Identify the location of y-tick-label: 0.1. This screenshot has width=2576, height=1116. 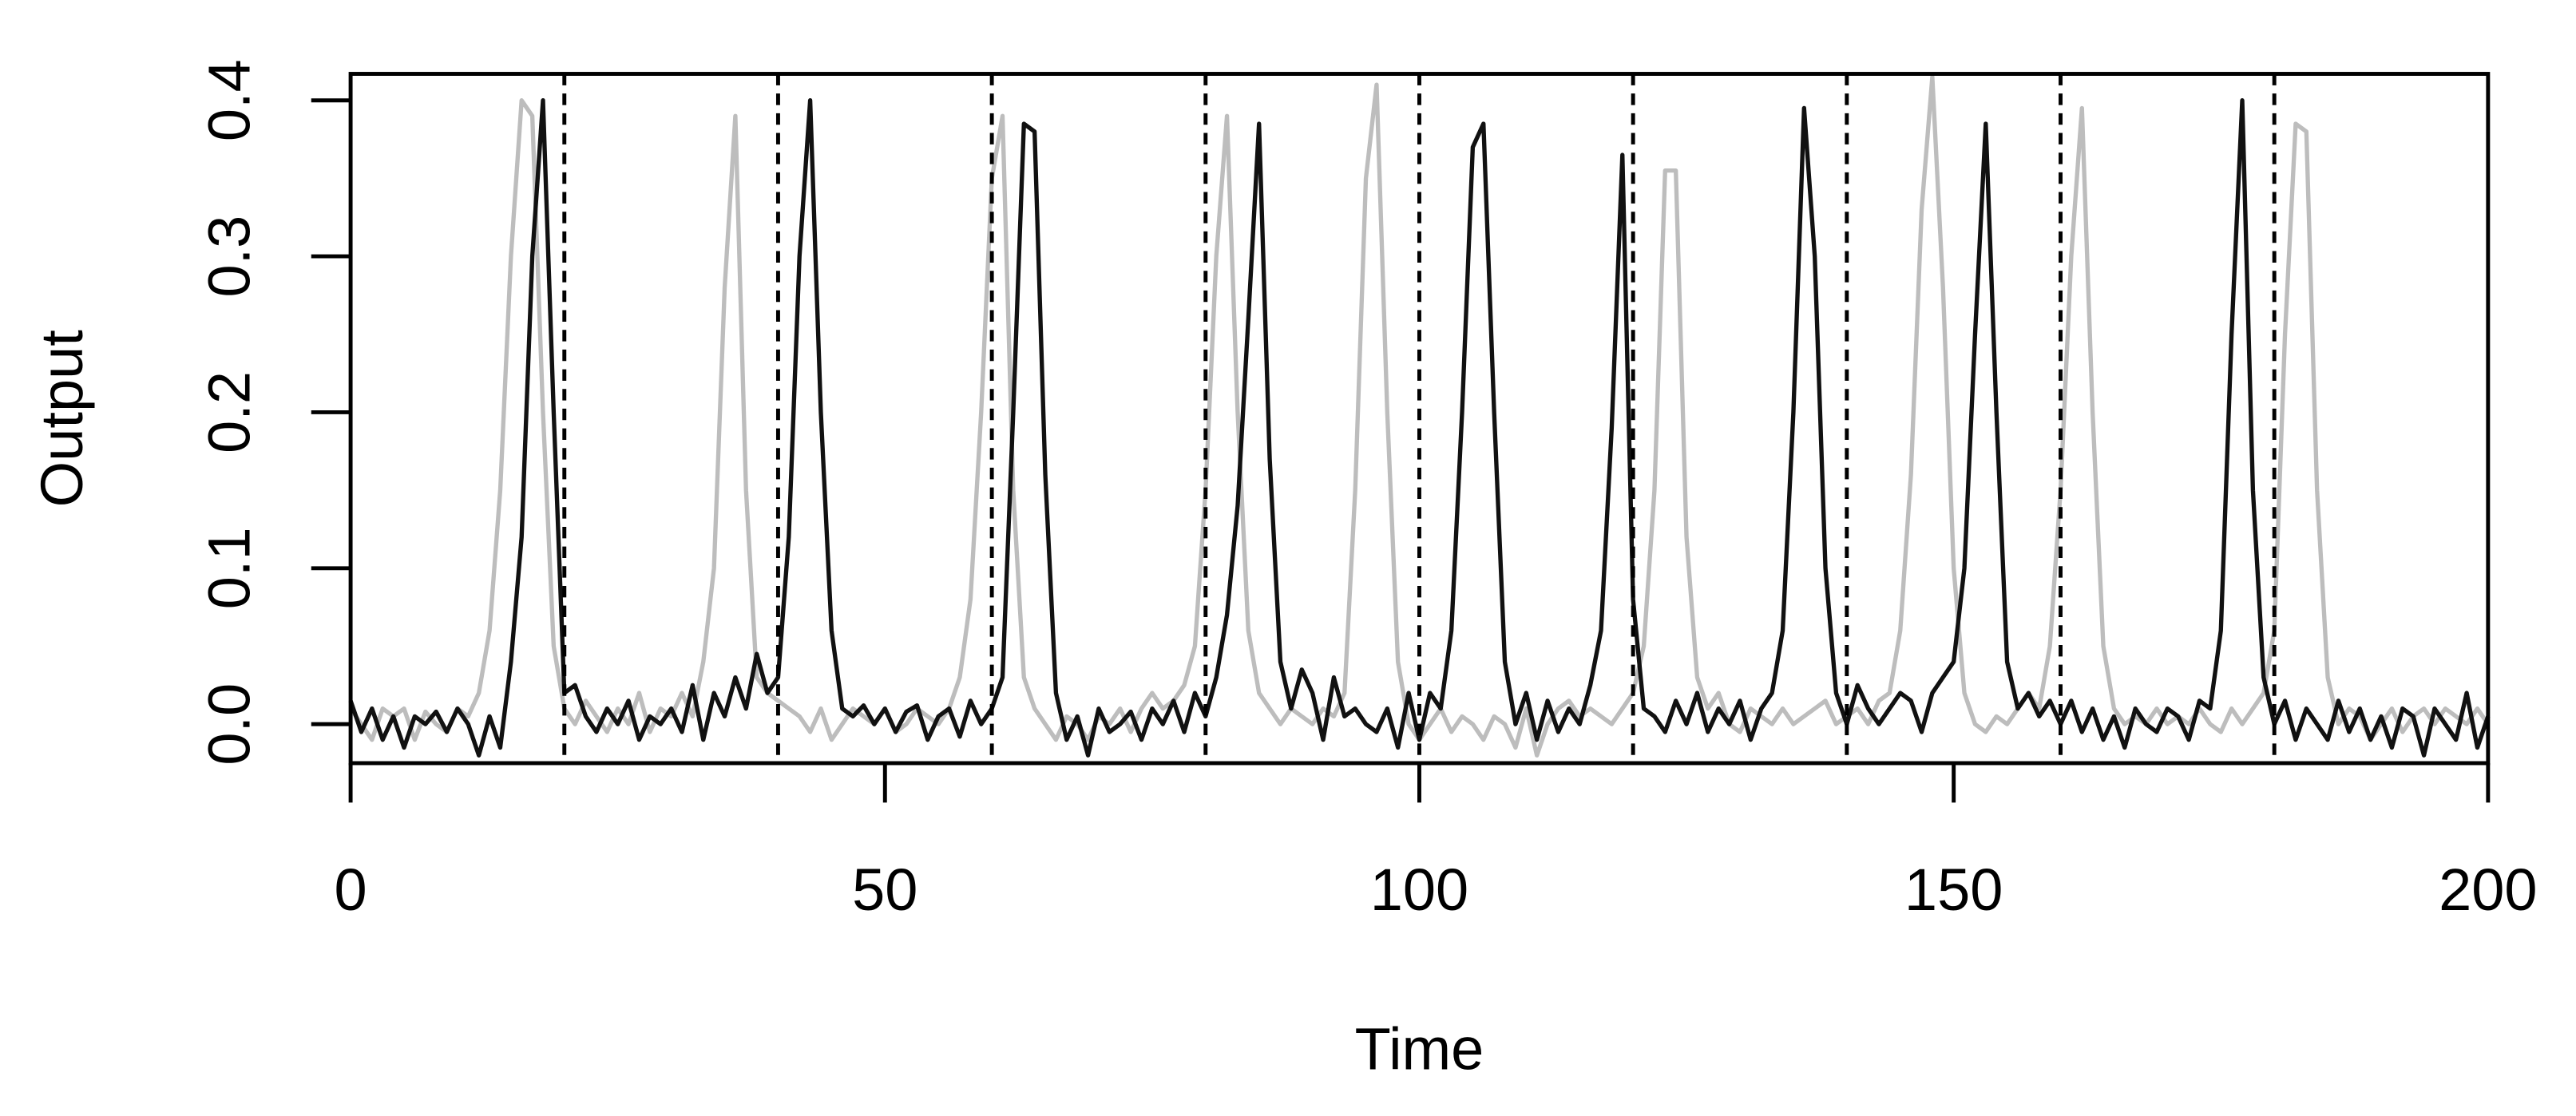
(230, 568).